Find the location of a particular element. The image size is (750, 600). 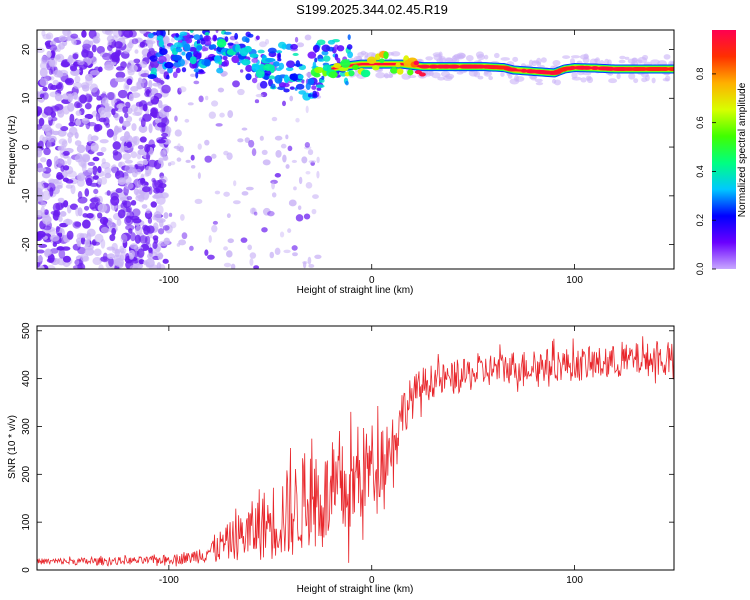

figure-title: S199.2025.344.02.45.R19 is located at coordinates (372, 9).